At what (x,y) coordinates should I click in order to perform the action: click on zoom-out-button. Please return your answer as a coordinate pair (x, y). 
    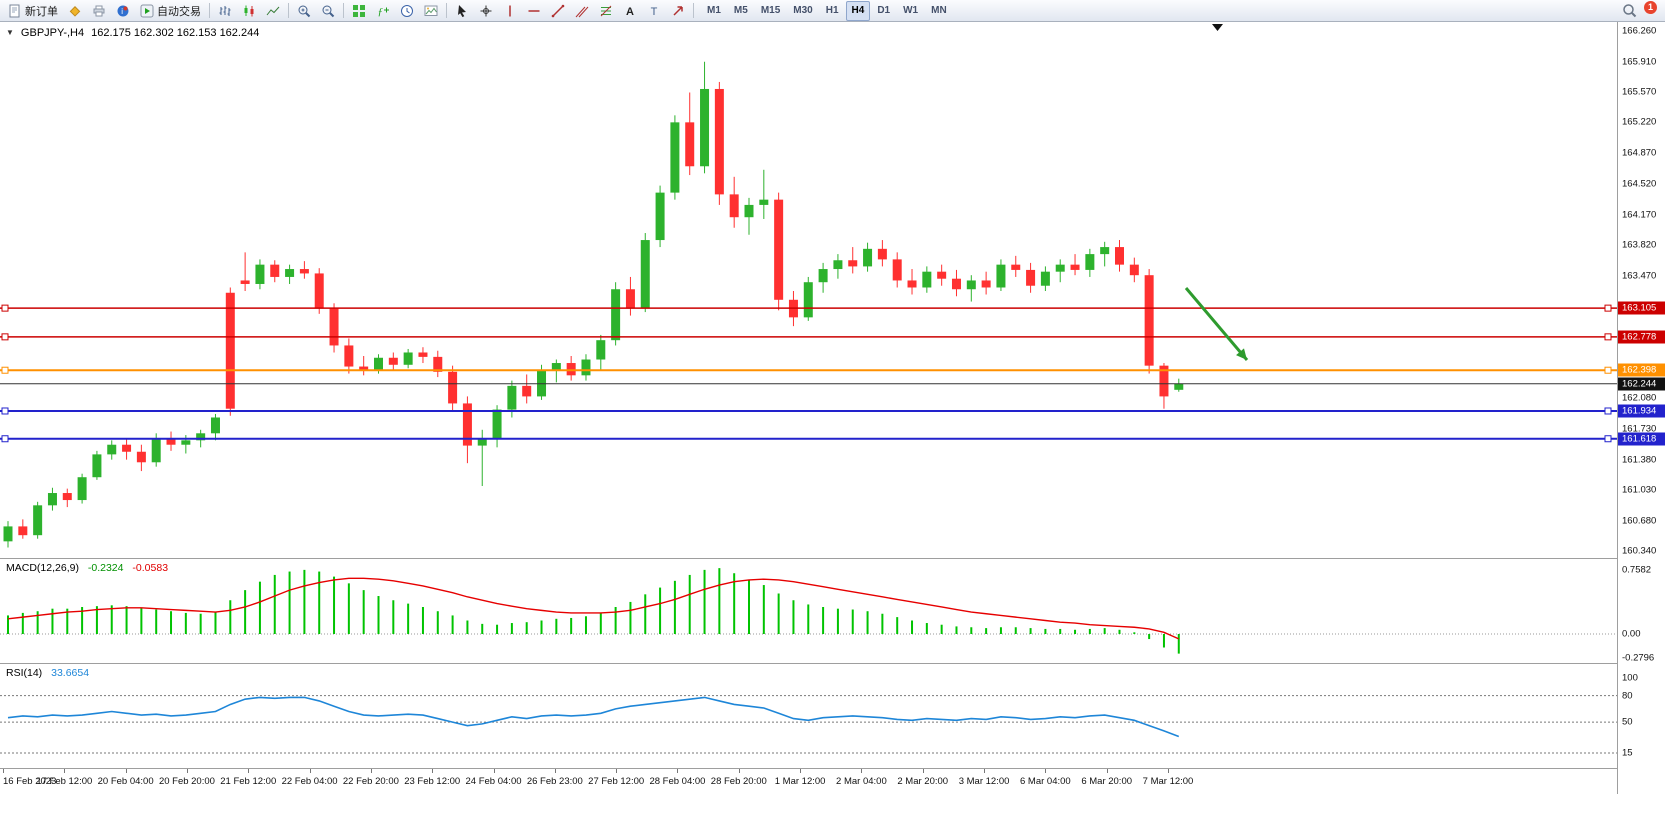
    Looking at the image, I should click on (328, 10).